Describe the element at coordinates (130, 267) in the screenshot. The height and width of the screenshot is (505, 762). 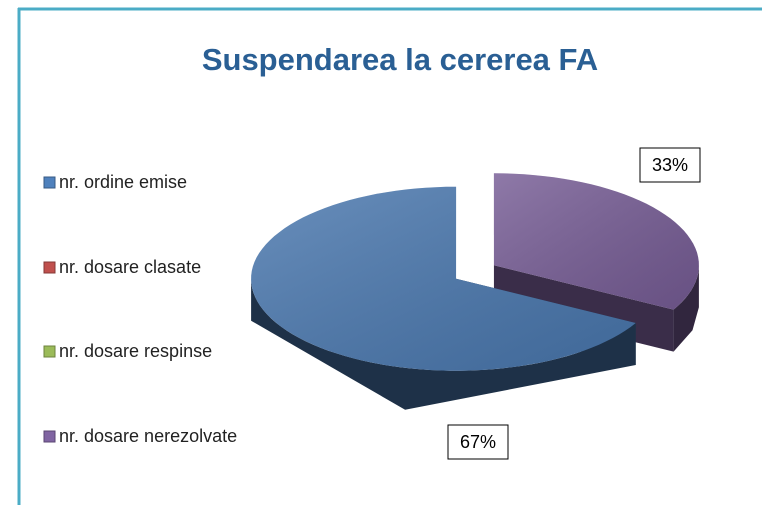
I see `legend-label: nr. dosare clasate` at that location.